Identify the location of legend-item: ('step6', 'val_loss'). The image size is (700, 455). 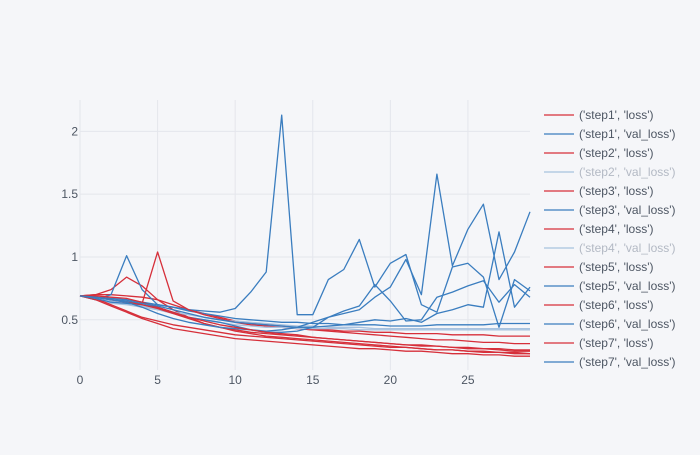
(610, 324).